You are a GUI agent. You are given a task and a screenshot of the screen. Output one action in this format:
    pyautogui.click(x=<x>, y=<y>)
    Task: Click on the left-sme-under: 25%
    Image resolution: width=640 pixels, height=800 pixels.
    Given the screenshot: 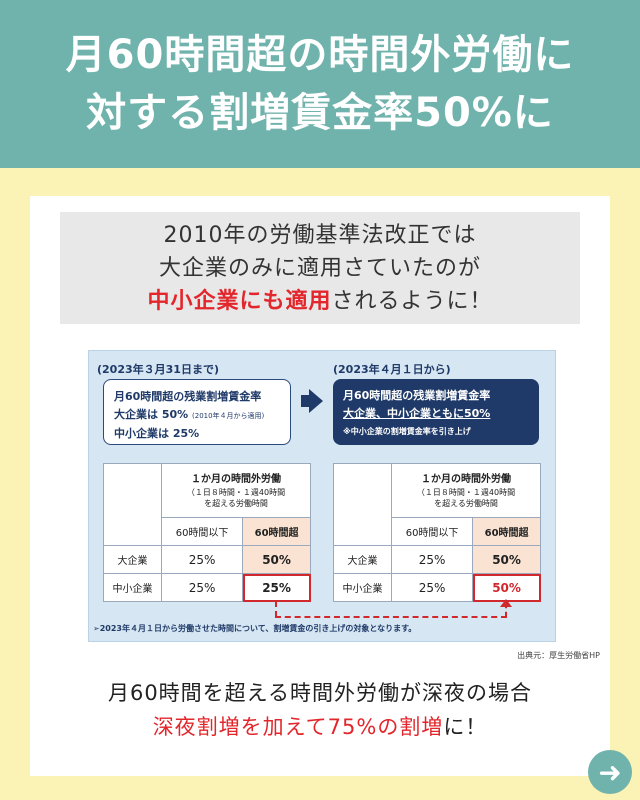 What is the action you would take?
    pyautogui.click(x=202, y=587)
    